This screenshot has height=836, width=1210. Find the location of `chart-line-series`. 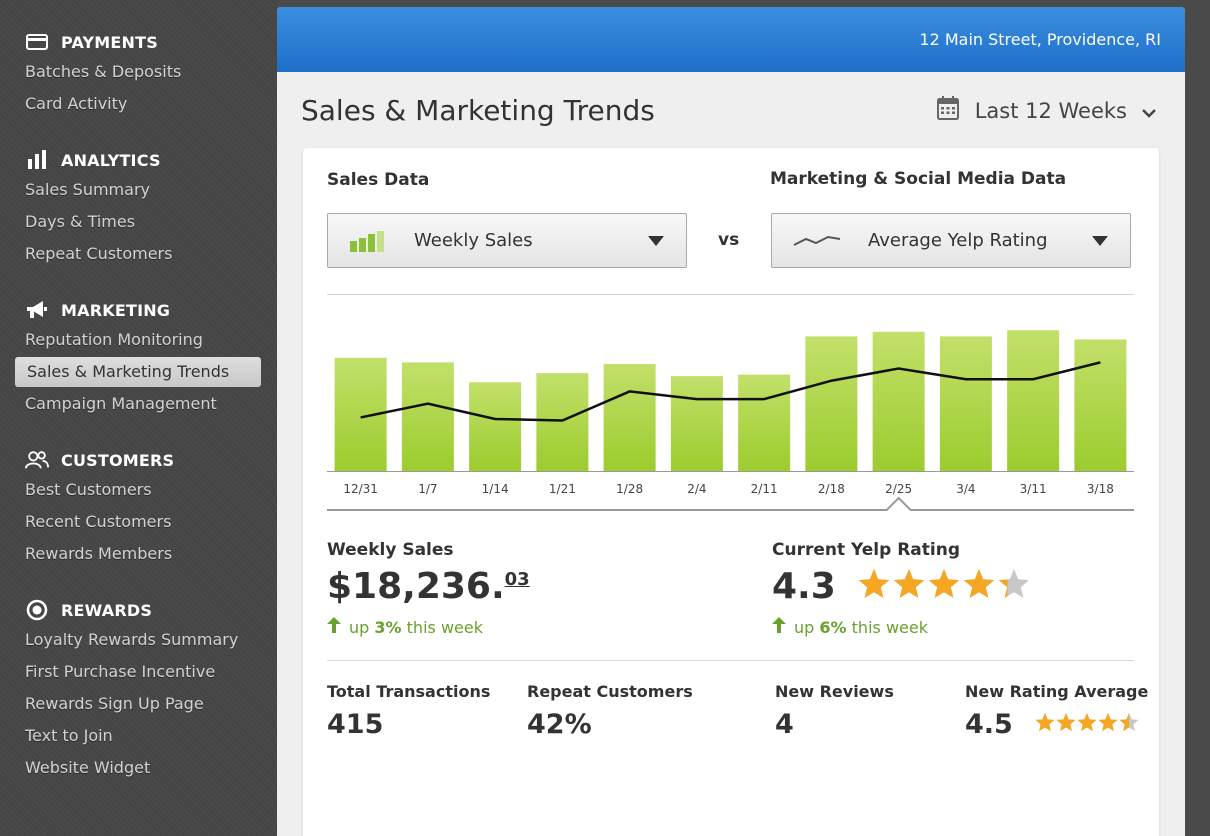

chart-line-series is located at coordinates (730, 391).